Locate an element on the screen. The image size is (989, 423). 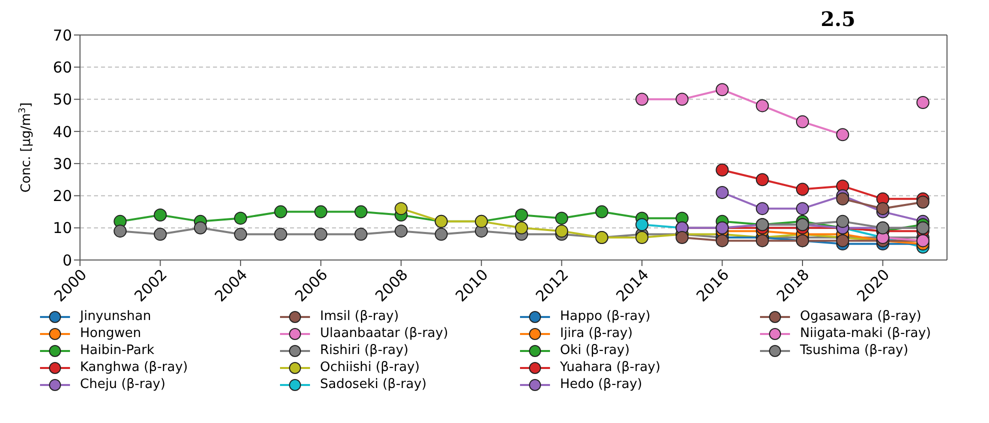
legend-label: Ochiishi (β-ray) is located at coordinates (370, 367).